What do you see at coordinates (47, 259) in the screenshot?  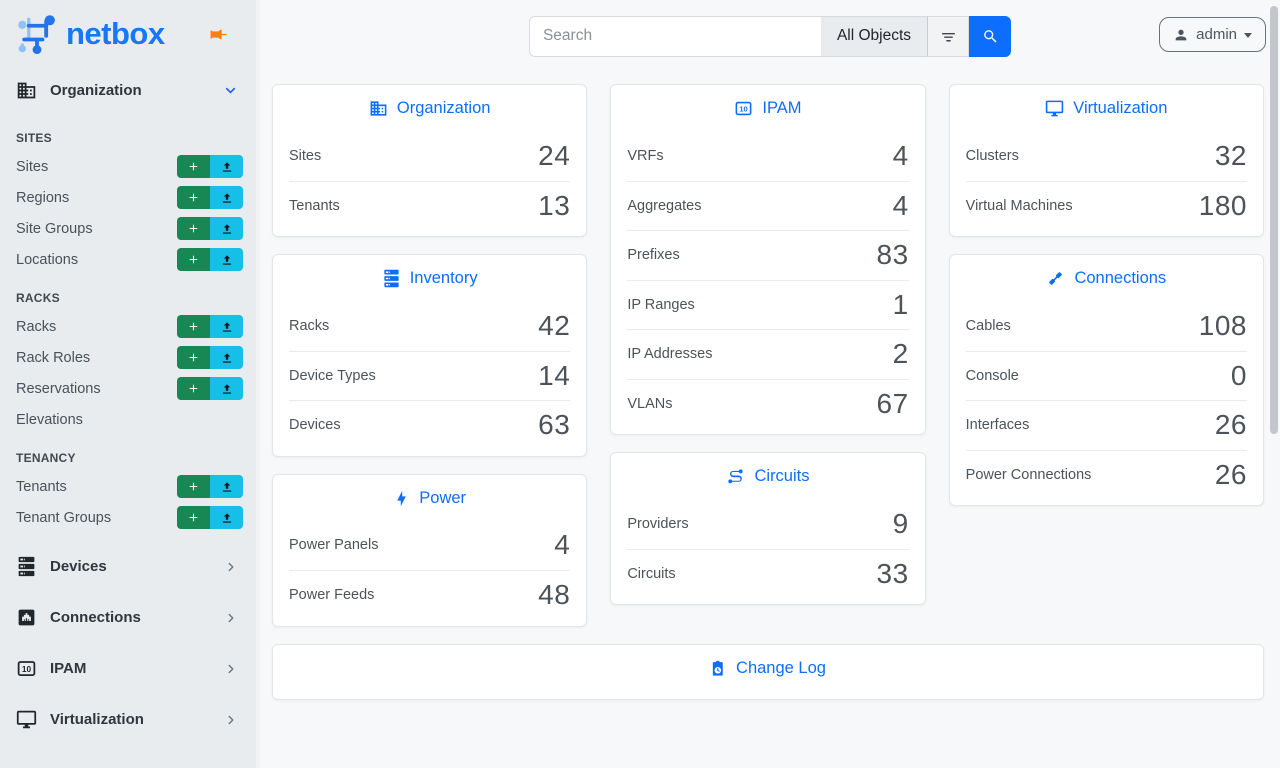 I see `sidebar-item-label: Locations` at bounding box center [47, 259].